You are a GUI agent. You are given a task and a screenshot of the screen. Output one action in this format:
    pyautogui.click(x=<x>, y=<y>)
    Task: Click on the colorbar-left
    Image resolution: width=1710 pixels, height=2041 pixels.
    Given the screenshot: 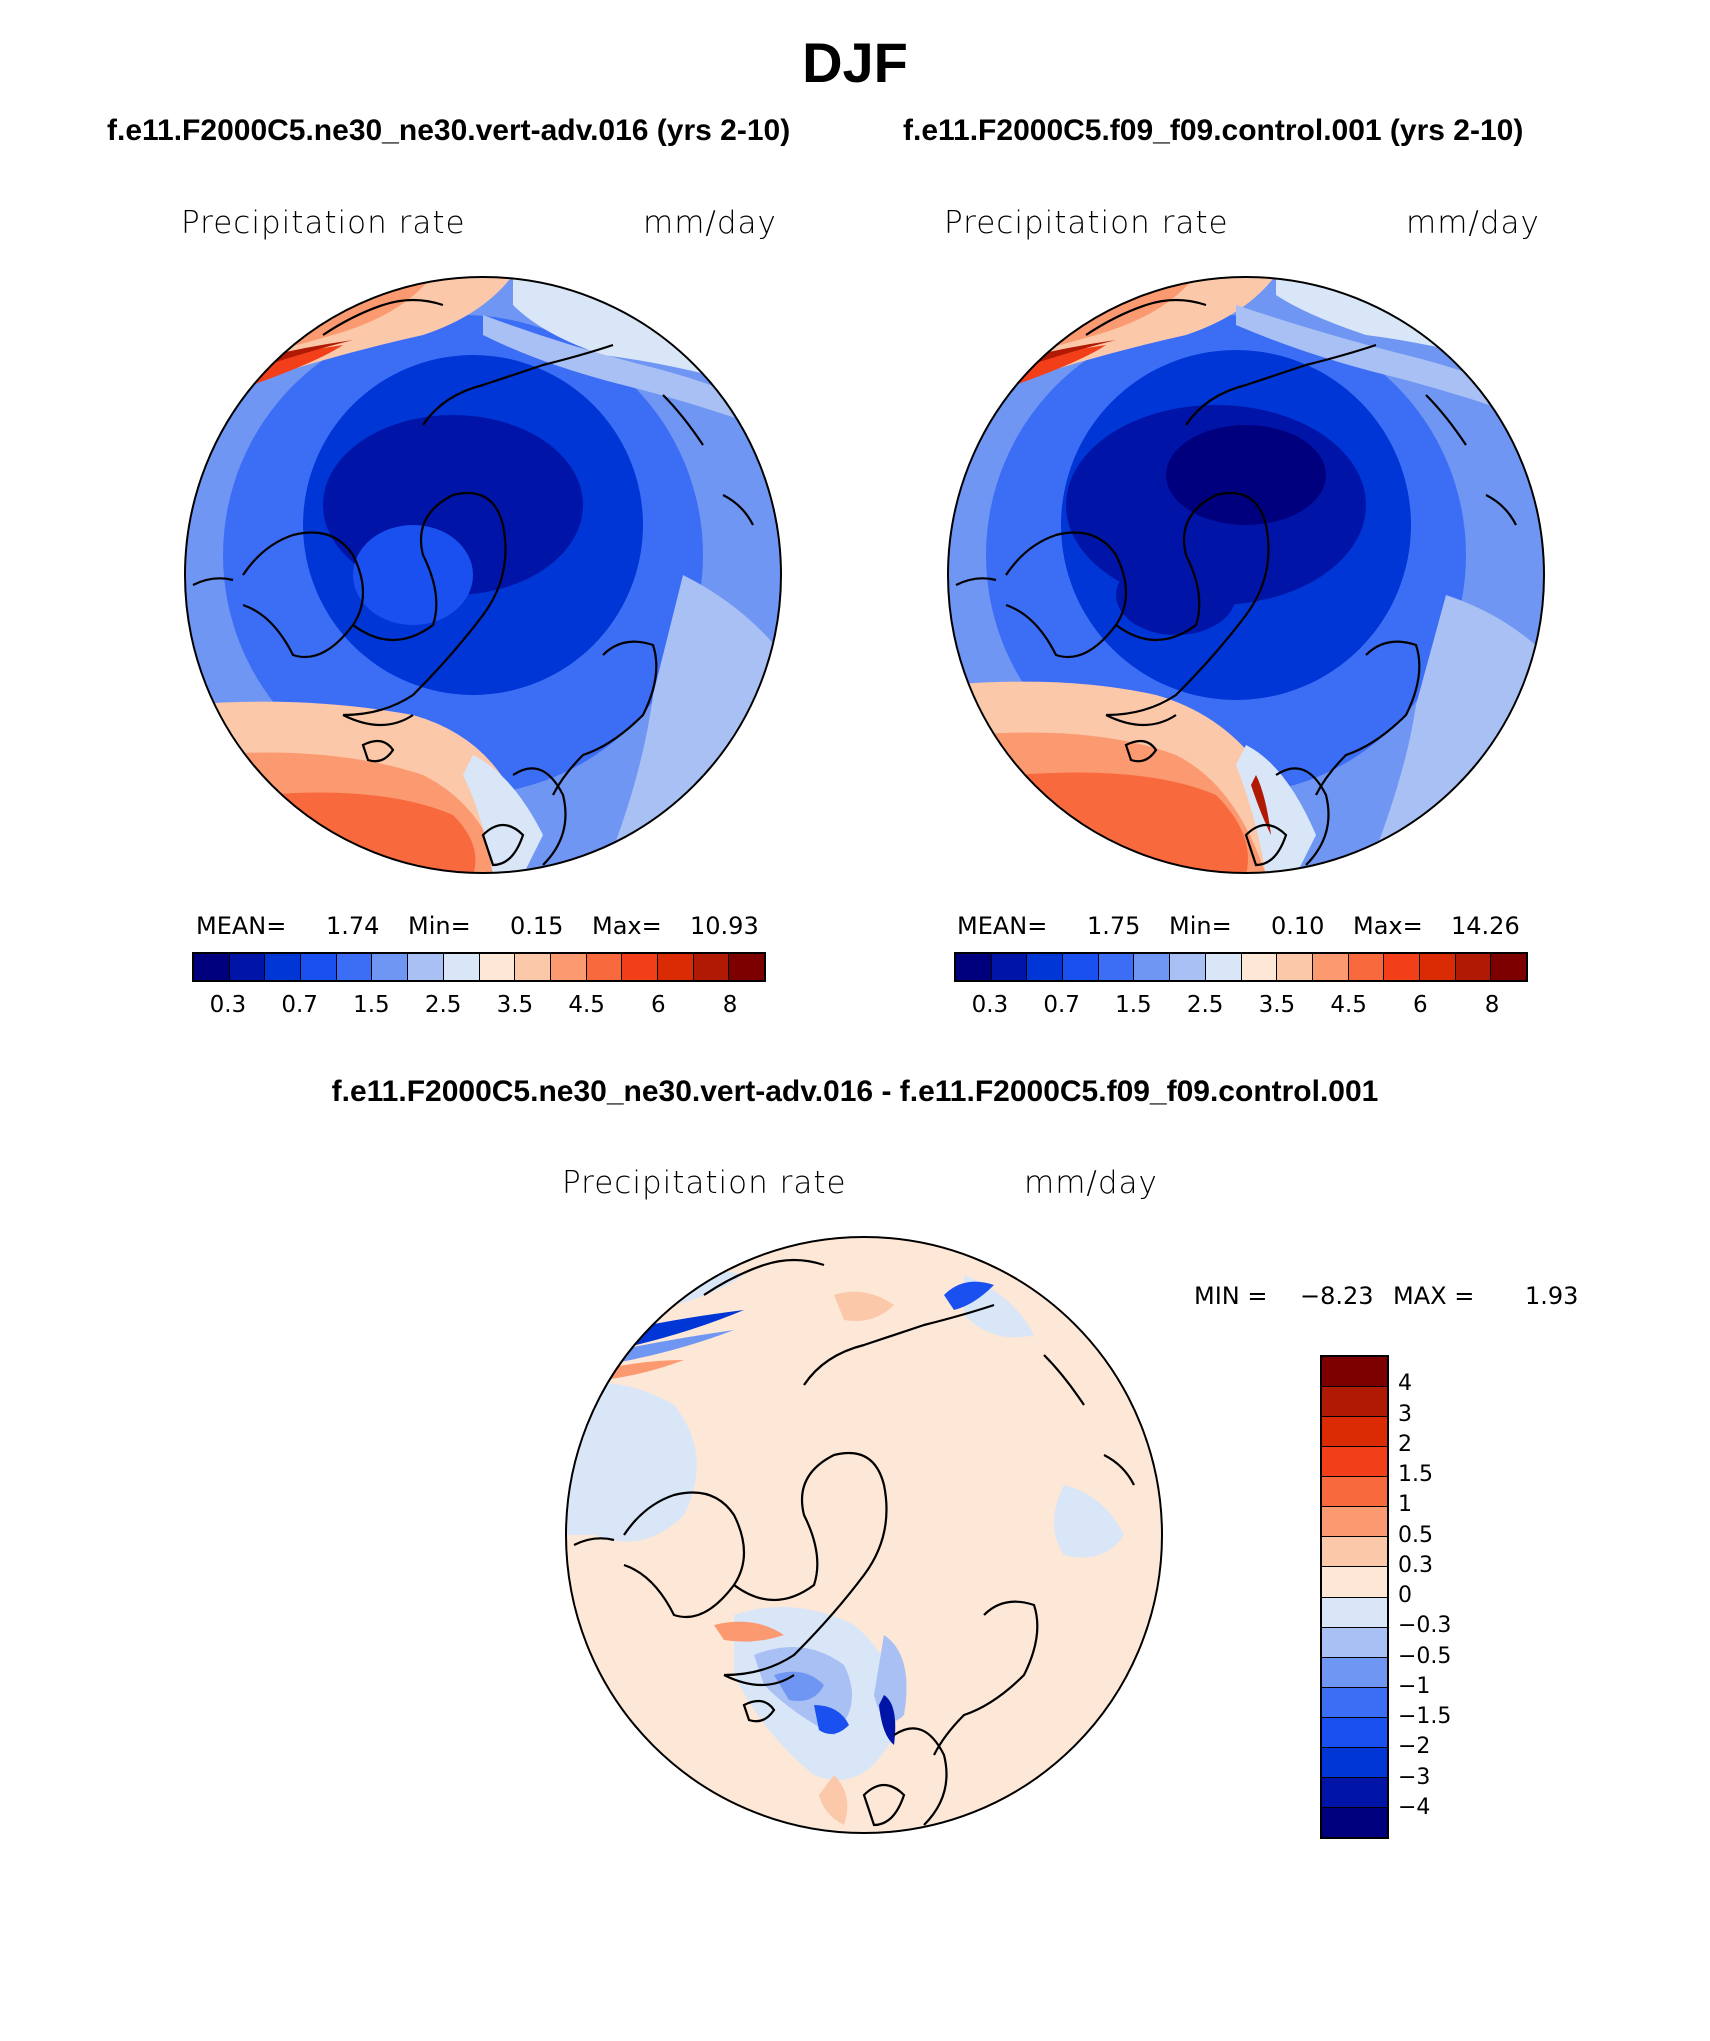 What is the action you would take?
    pyautogui.click(x=479, y=967)
    